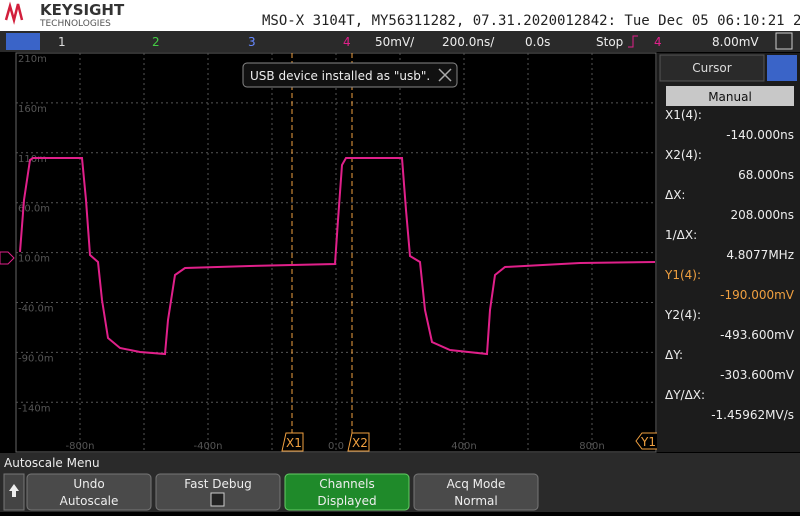 The image size is (800, 516). I want to click on menu-button, so click(23, 41).